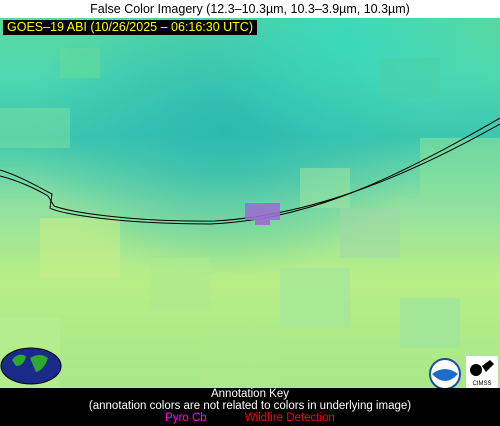 Image resolution: width=500 pixels, height=426 pixels. I want to click on timestamp-label: GOES–19 ABI (10/26/2025 – 06:16:30 UTC), so click(130, 27).